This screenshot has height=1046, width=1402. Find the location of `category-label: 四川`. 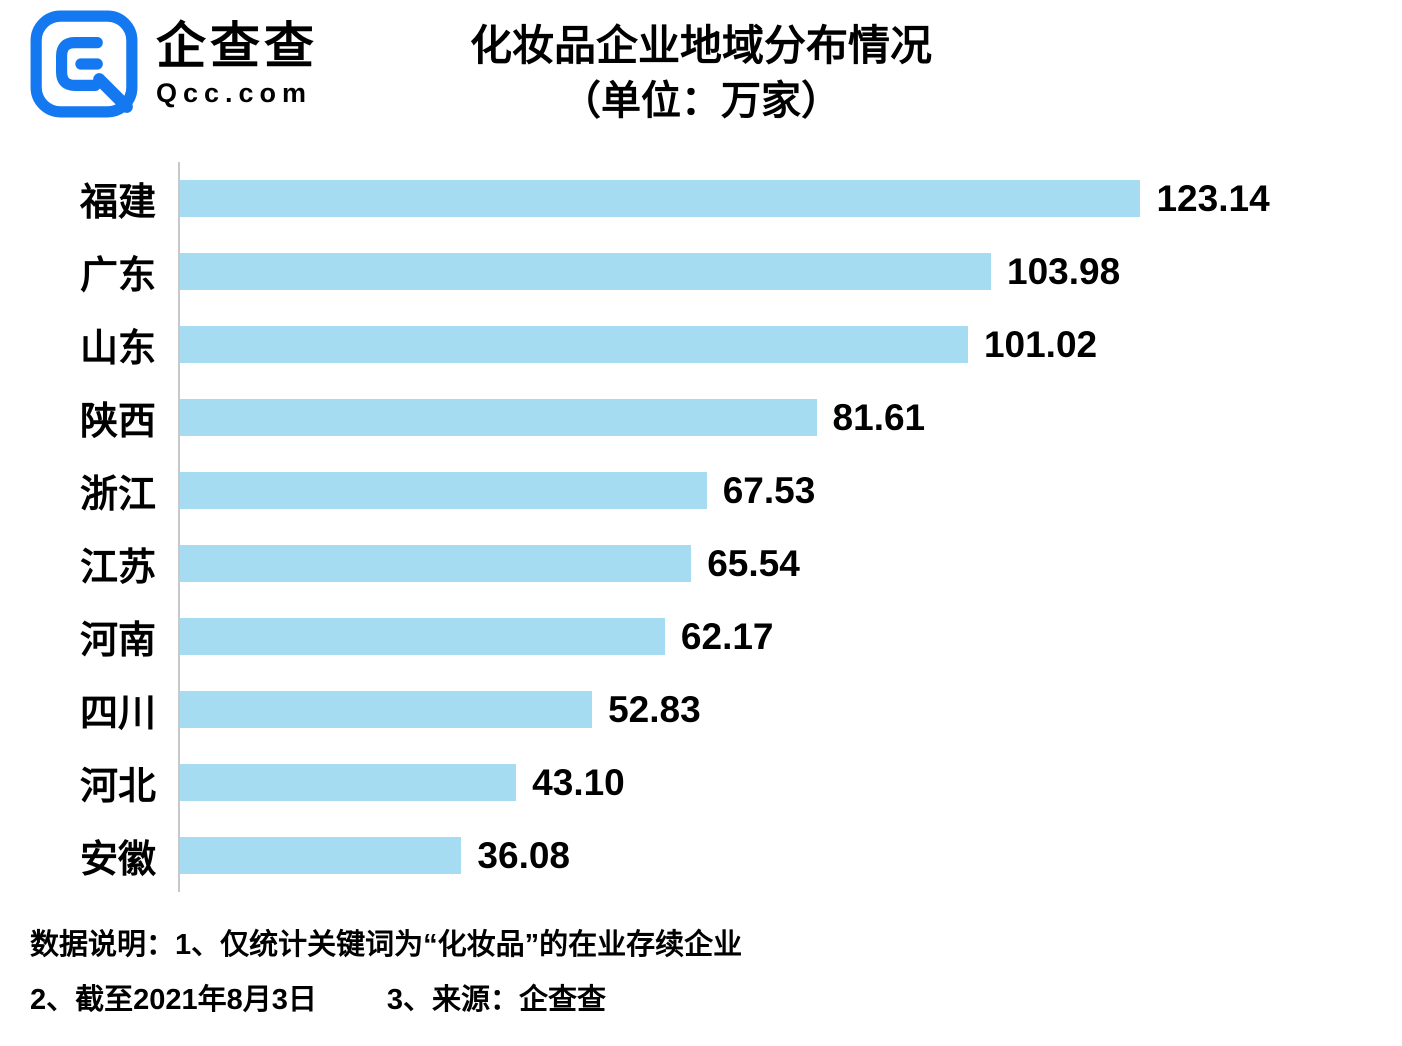

category-label: 四川 is located at coordinates (117, 714).